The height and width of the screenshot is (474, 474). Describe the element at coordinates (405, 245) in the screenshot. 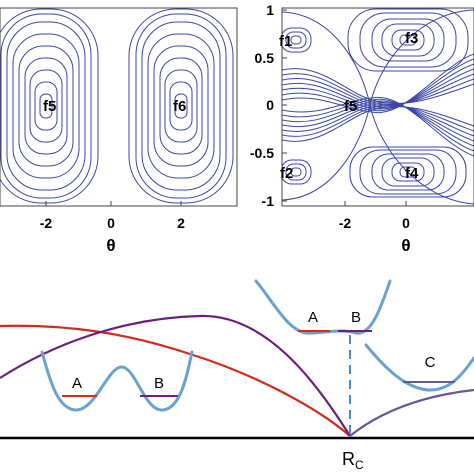

I see `right-xaxis-label: θ` at that location.